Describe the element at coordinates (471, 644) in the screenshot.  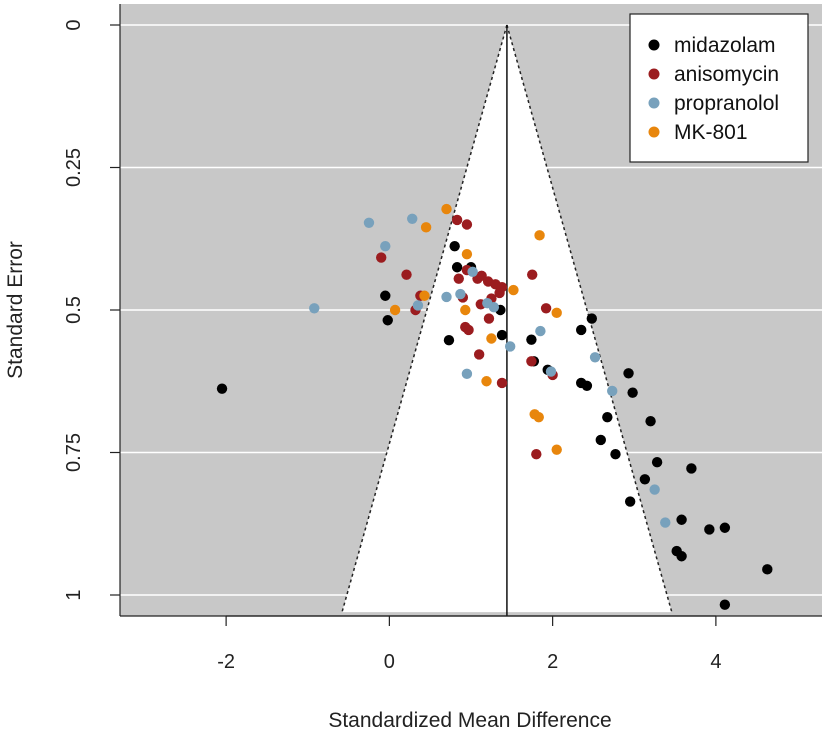
I see `x-axis: -2 0 2 4` at that location.